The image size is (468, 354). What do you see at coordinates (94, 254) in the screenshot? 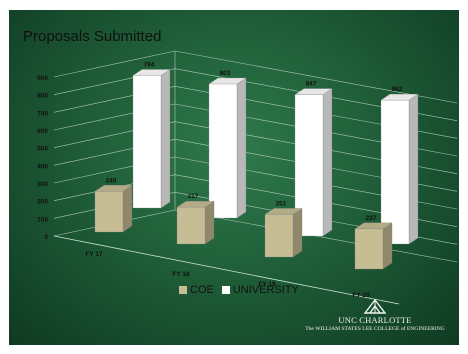
I see `x-tick-label: FY 17` at bounding box center [94, 254].